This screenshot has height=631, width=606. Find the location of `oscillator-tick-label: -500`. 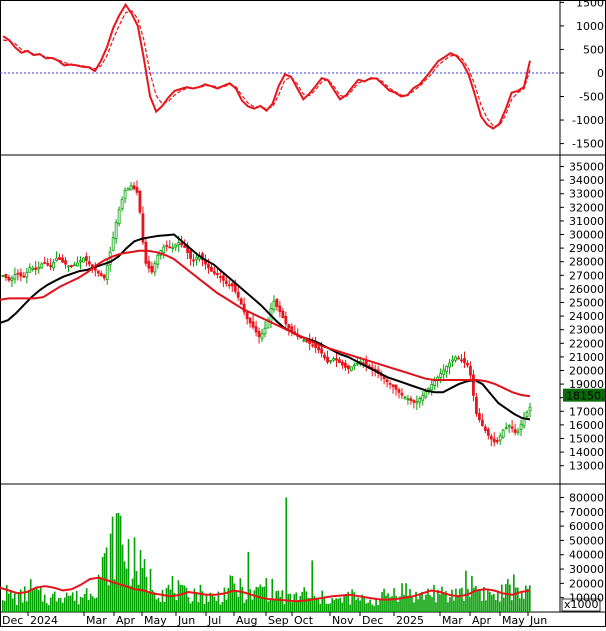

oscillator-tick-label: -500 is located at coordinates (591, 97).